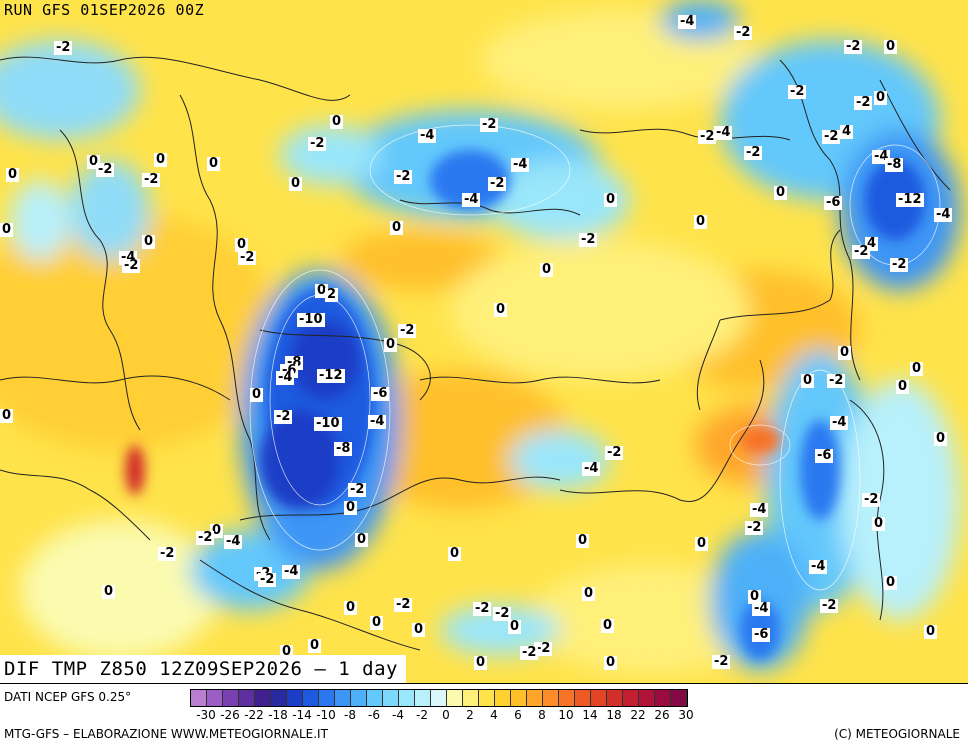  I want to click on color-scale-bar, so click(439, 698).